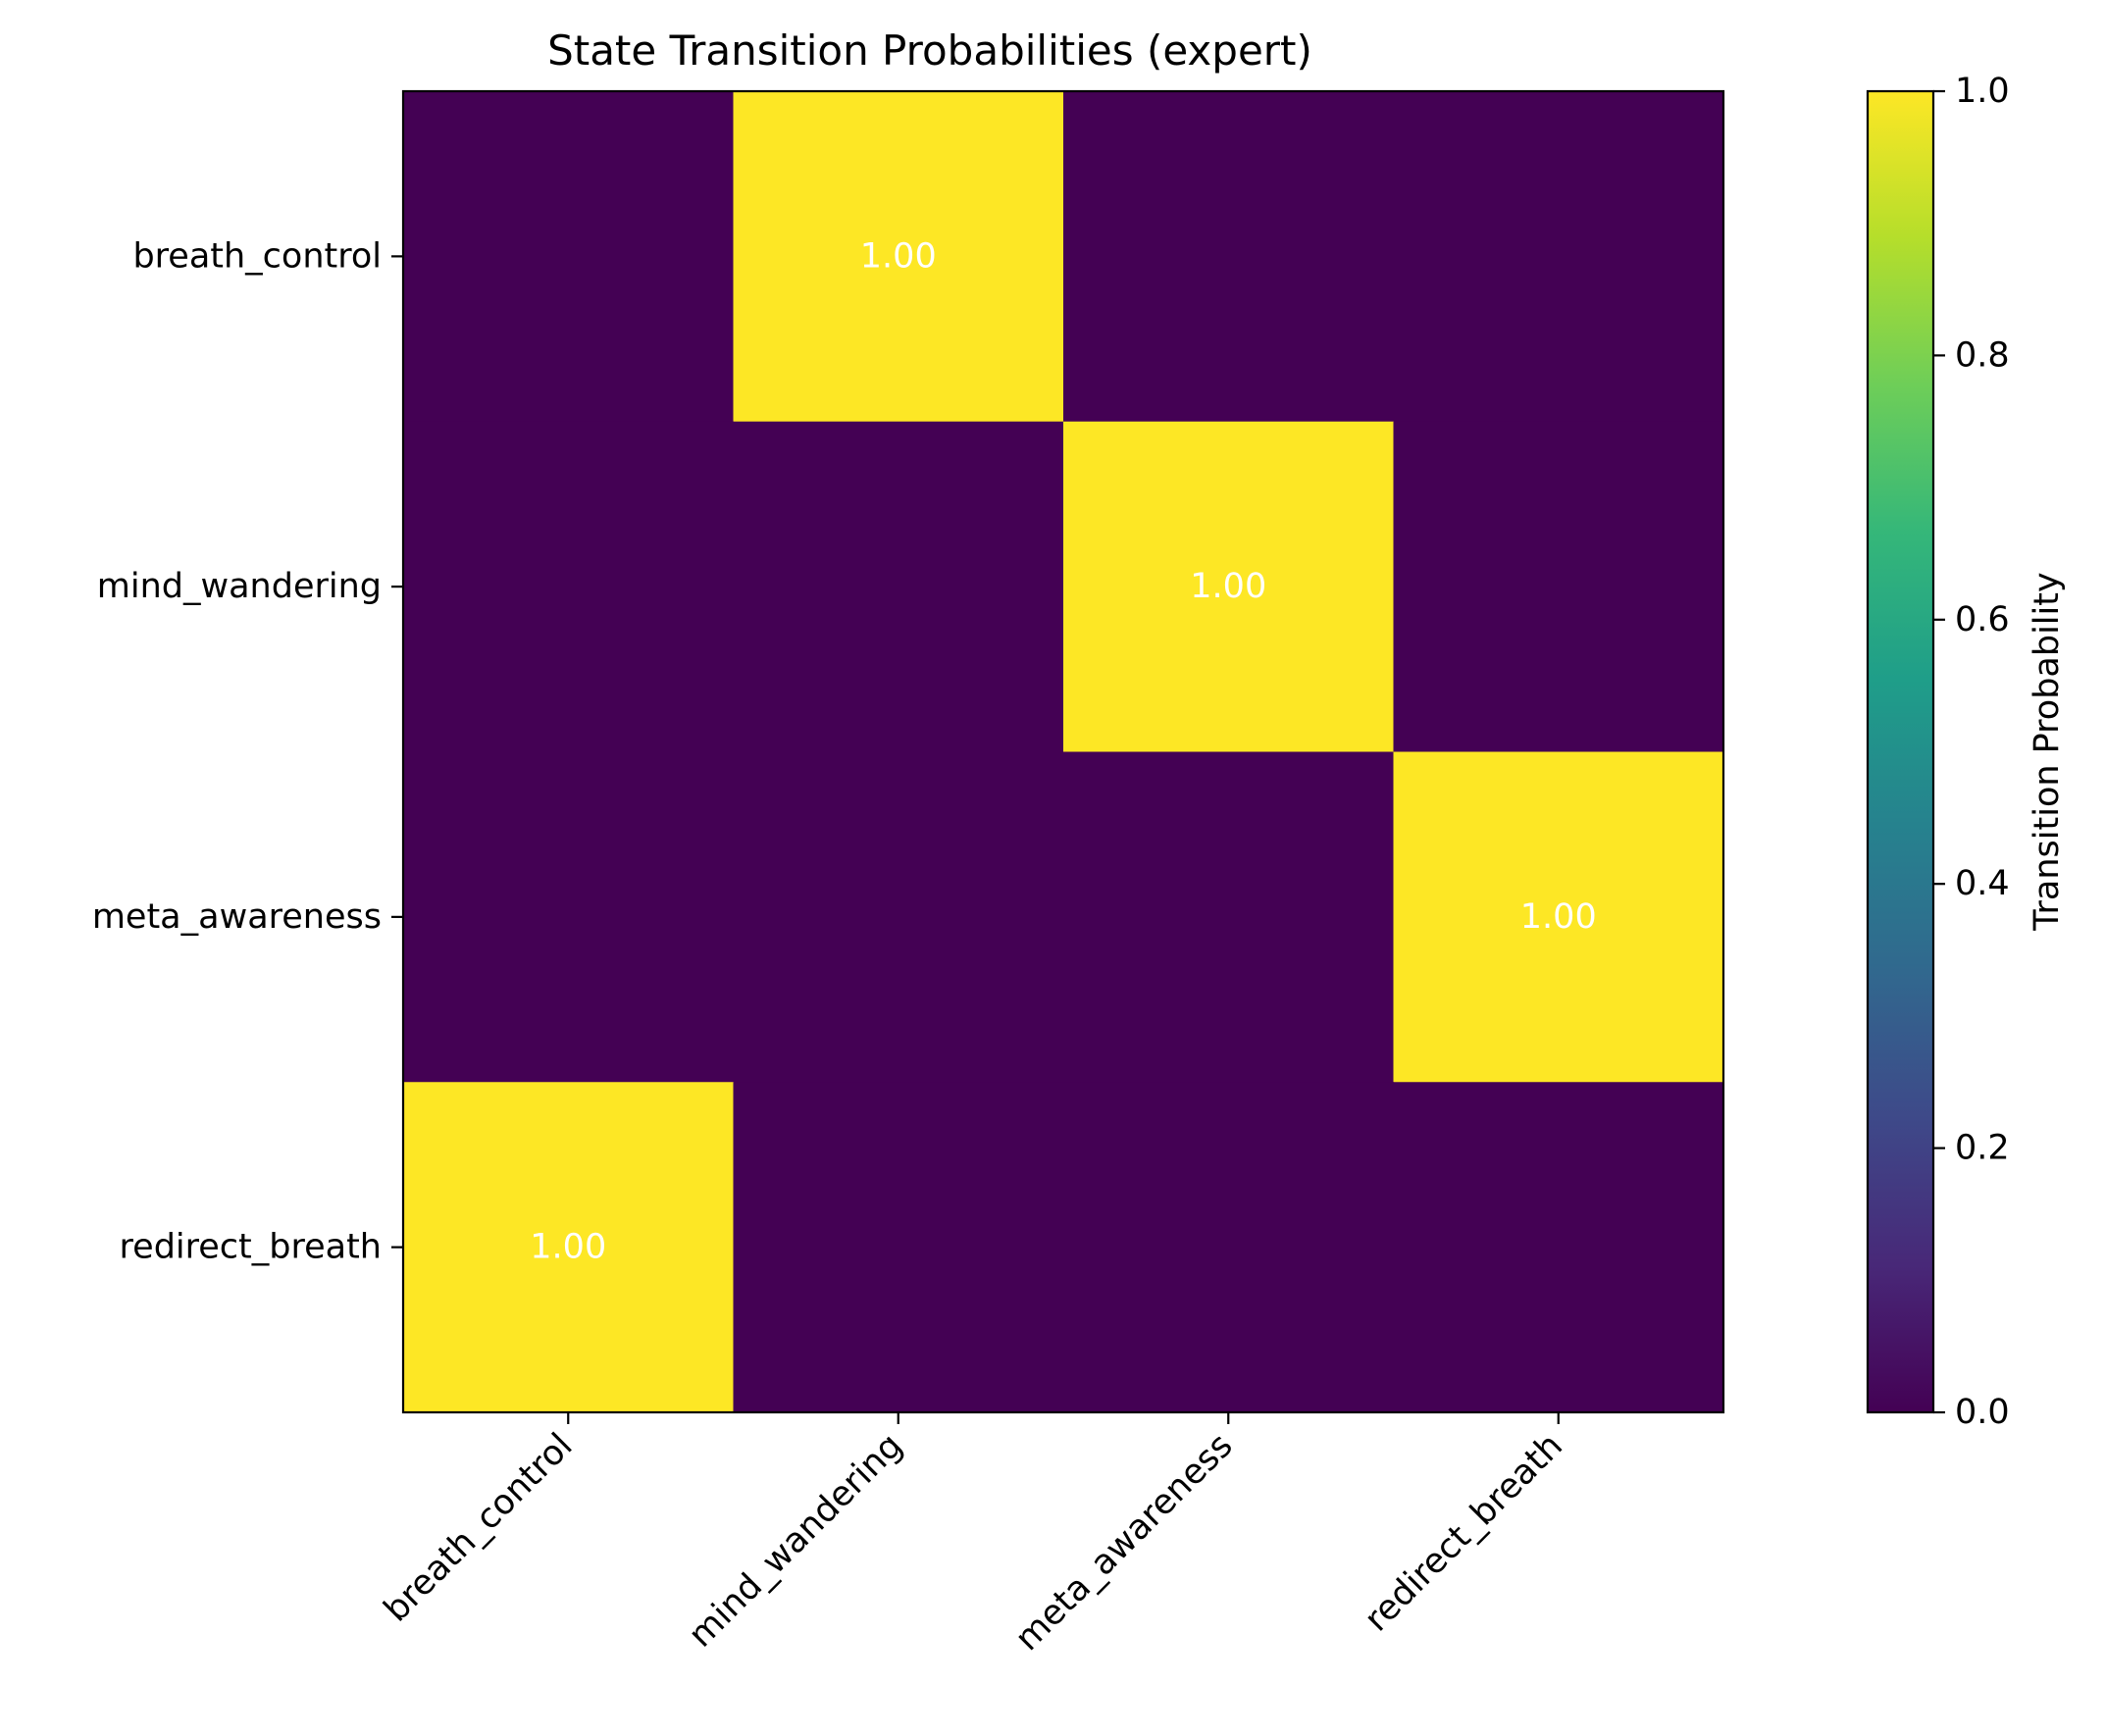 Image resolution: width=2105 pixels, height=1736 pixels. I want to click on colorbar-tick-label: 1.0, so click(1983, 92).